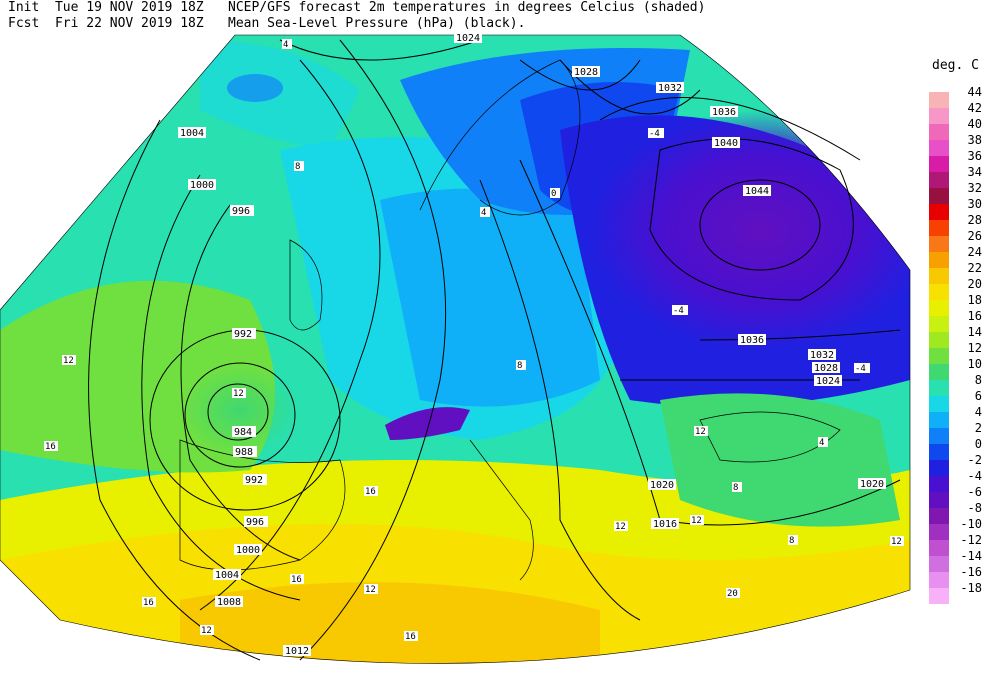 Image resolution: width=1000 pixels, height=680 pixels. Describe the element at coordinates (427, 423) in the screenshot. I see `alps-cold` at that location.